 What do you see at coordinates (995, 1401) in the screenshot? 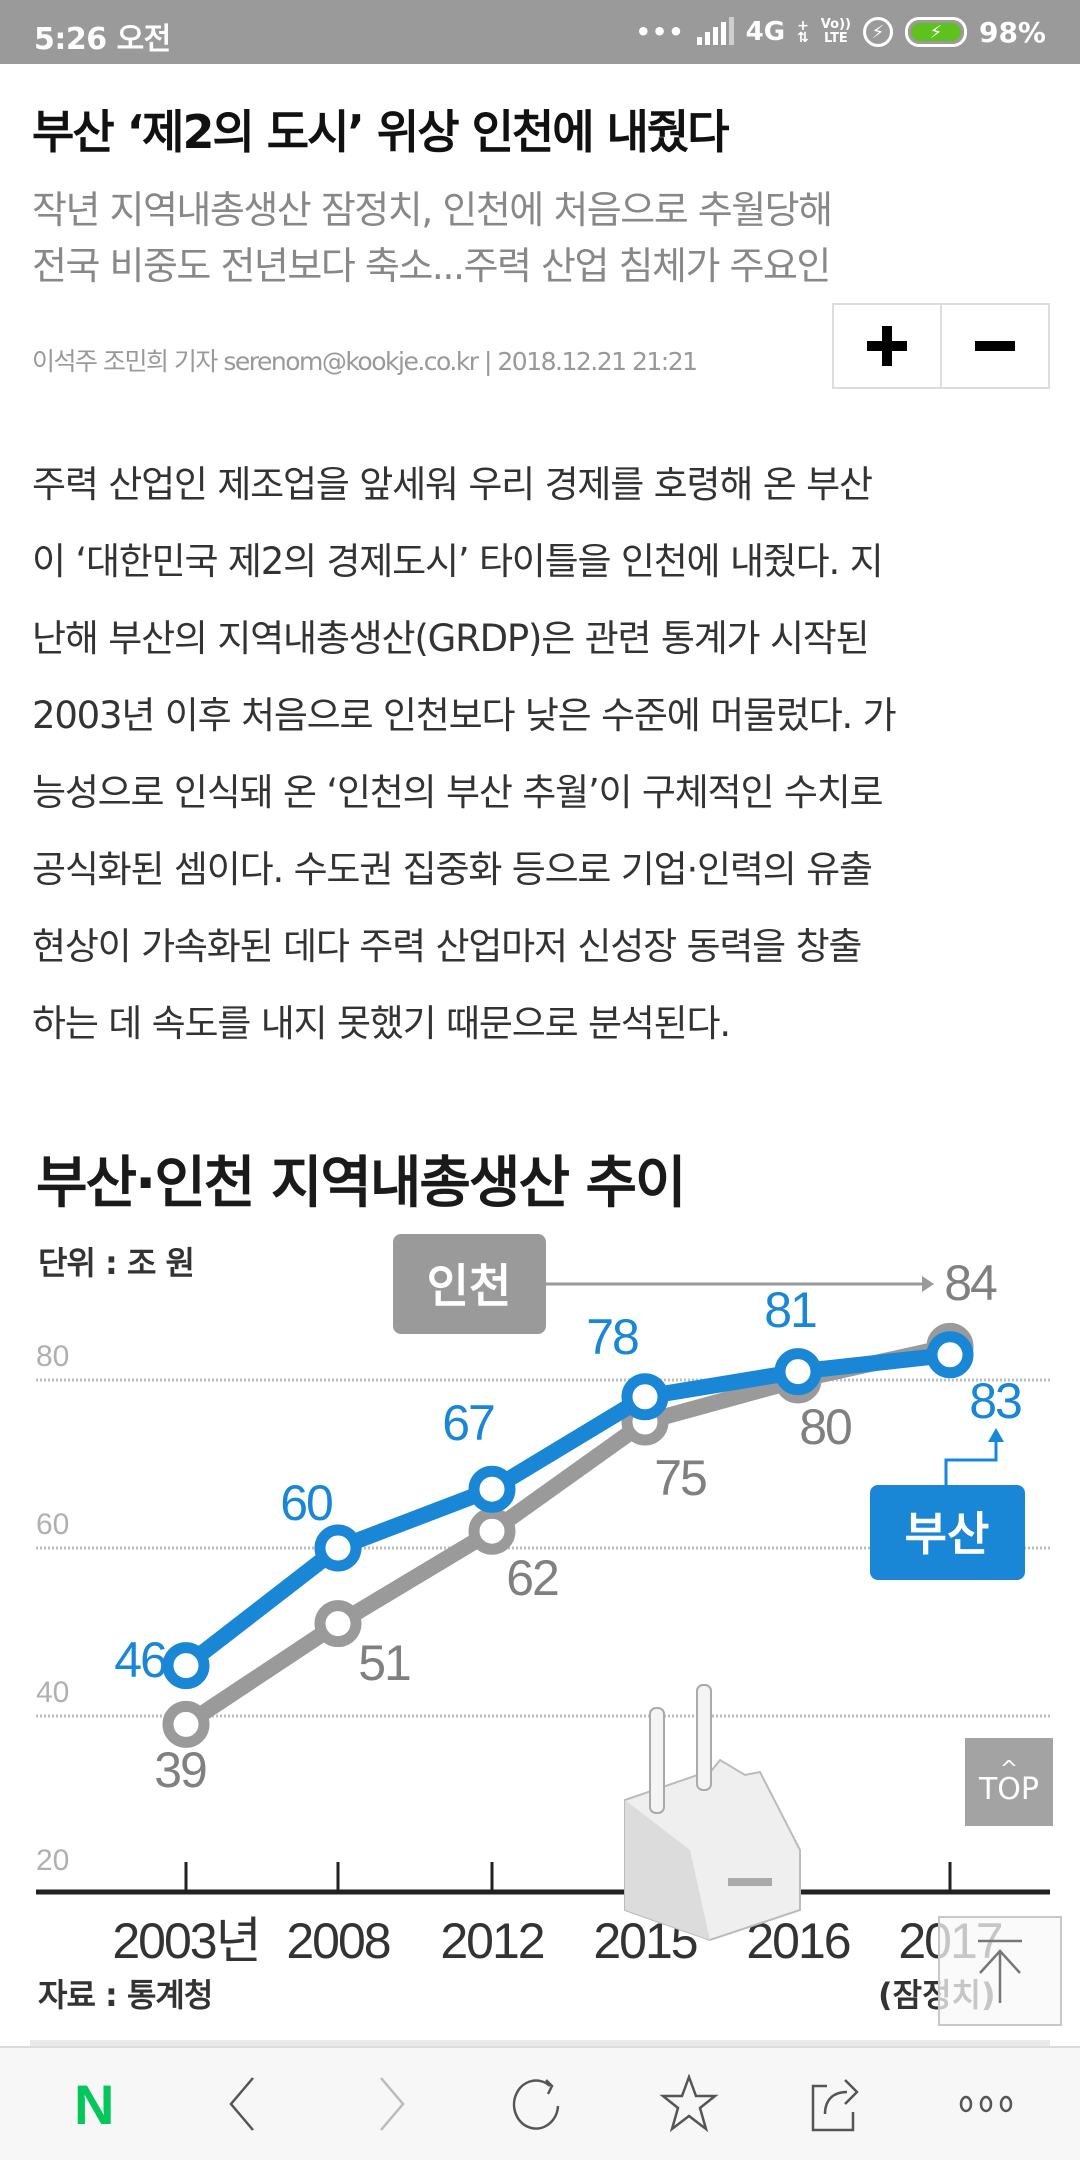
I see `svg-text: 83` at bounding box center [995, 1401].